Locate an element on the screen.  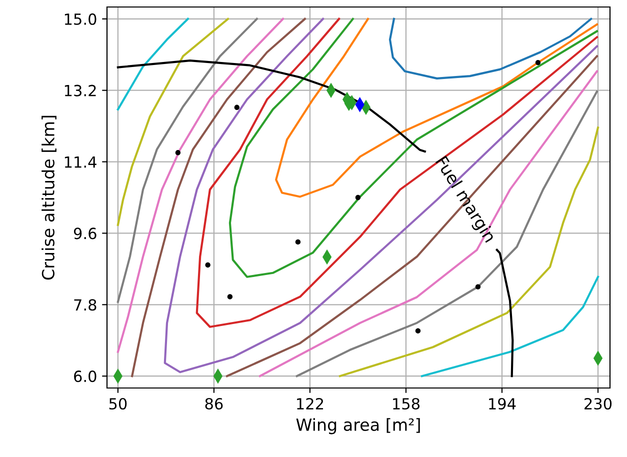
y-axis-title: Cruise altitude [km] is located at coordinates (49, 198).